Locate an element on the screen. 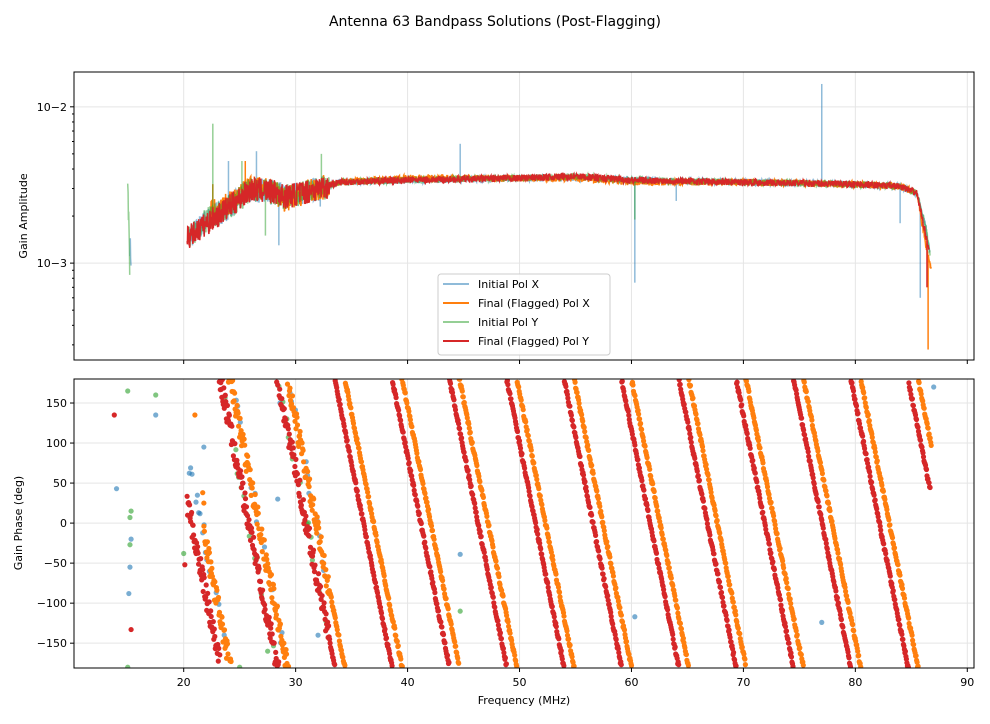 The image size is (990, 724). amplitude-line-initial-pol-y is located at coordinates (128, 229).